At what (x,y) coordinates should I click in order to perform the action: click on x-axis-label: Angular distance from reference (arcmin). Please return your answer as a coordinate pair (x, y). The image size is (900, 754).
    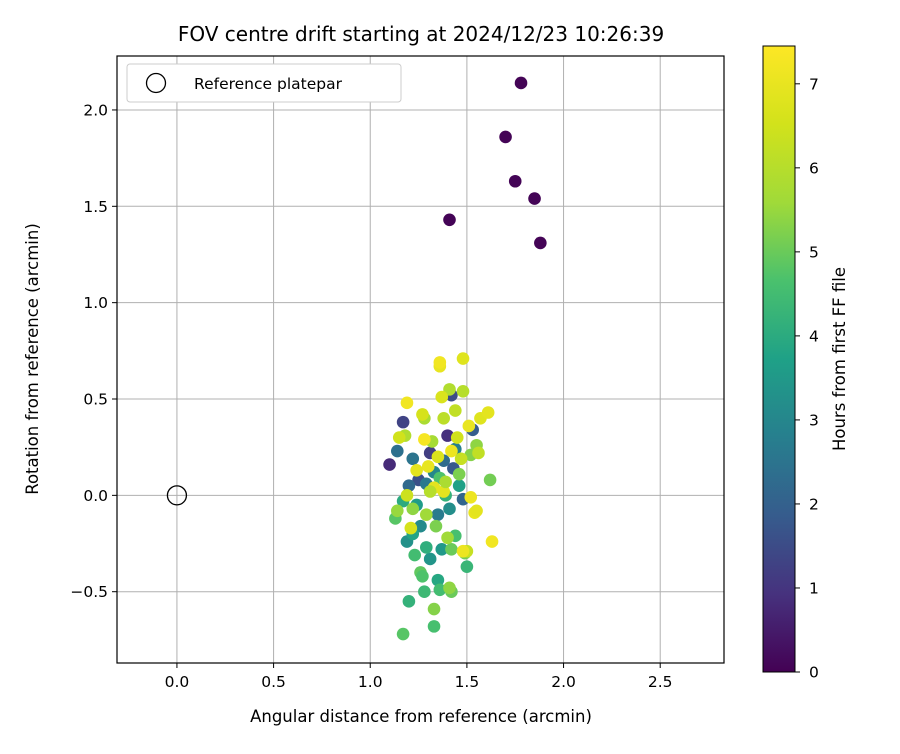
    Looking at the image, I should click on (421, 716).